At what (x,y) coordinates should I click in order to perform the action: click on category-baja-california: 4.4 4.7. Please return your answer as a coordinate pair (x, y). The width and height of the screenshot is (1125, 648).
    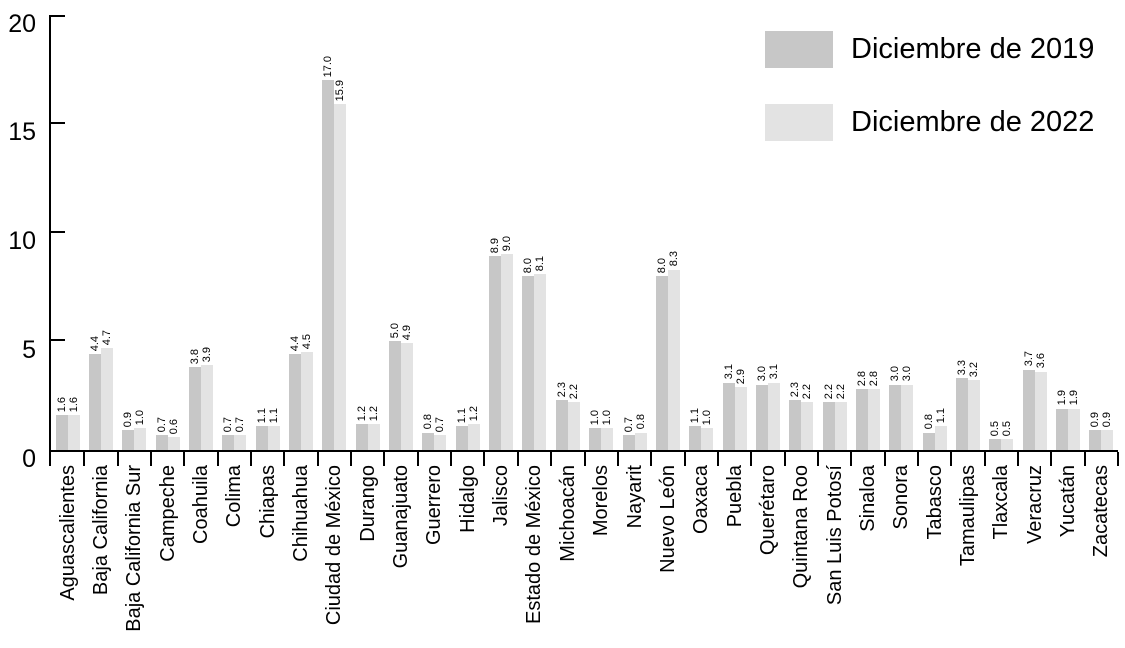
    Looking at the image, I should click on (101, 240).